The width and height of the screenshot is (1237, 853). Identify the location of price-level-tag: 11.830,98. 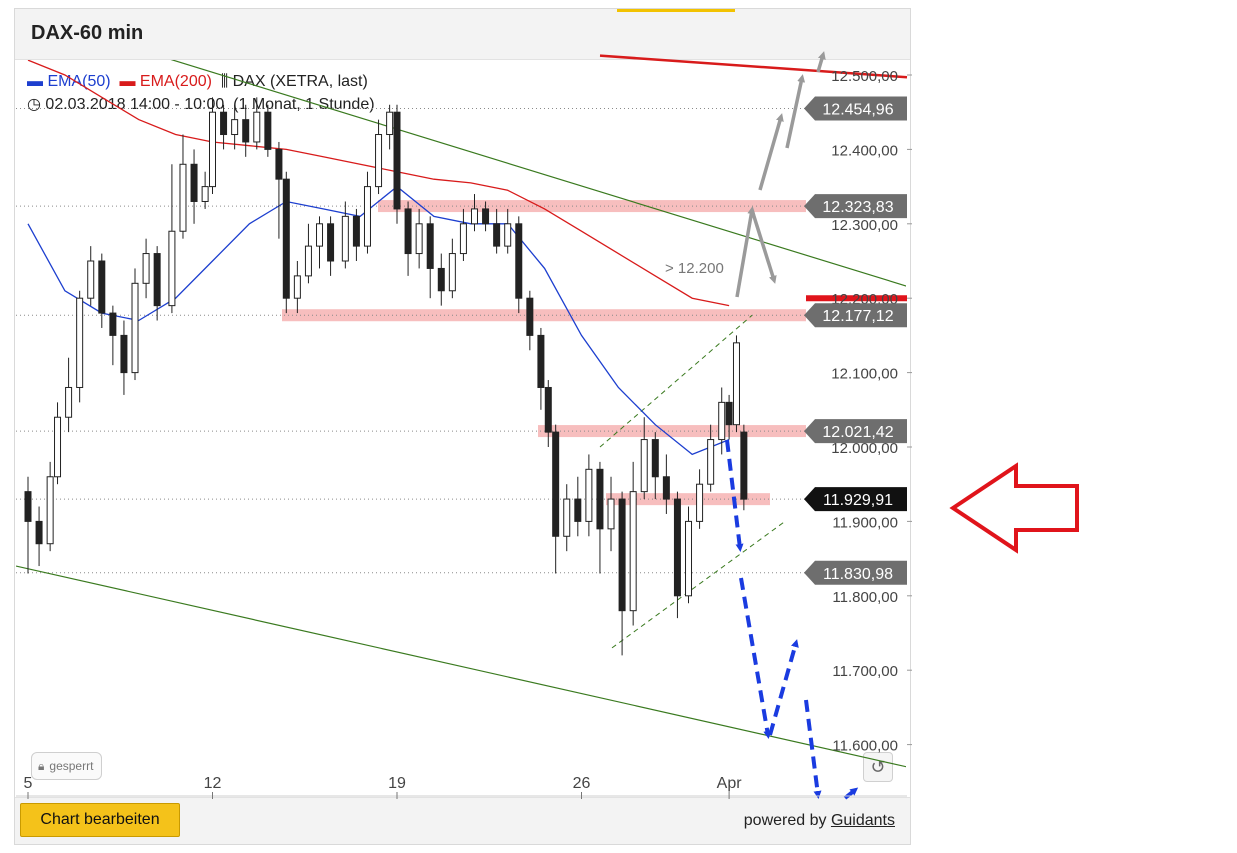
(855, 572).